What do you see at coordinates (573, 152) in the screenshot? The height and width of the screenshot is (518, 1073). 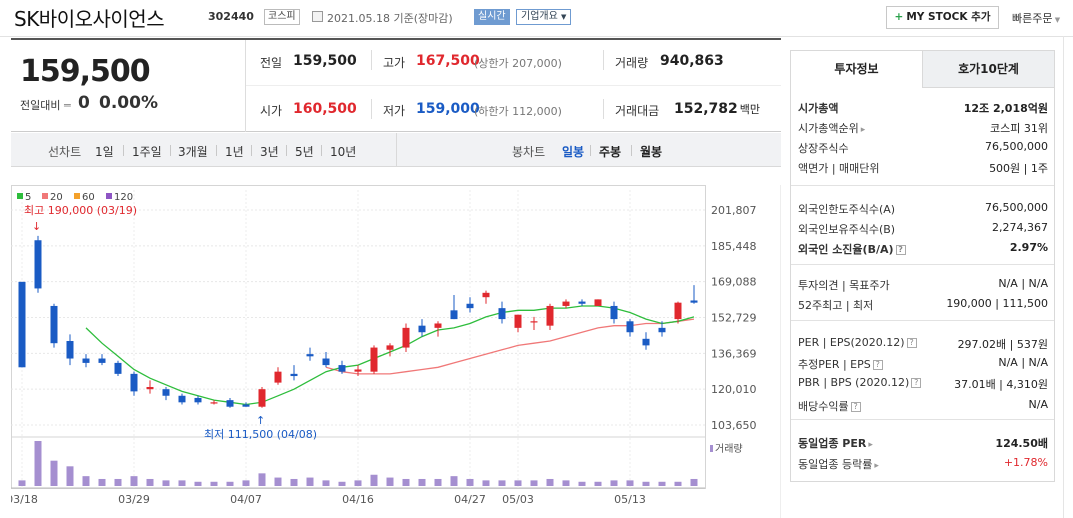 I see `tab-daily: 일봉` at bounding box center [573, 152].